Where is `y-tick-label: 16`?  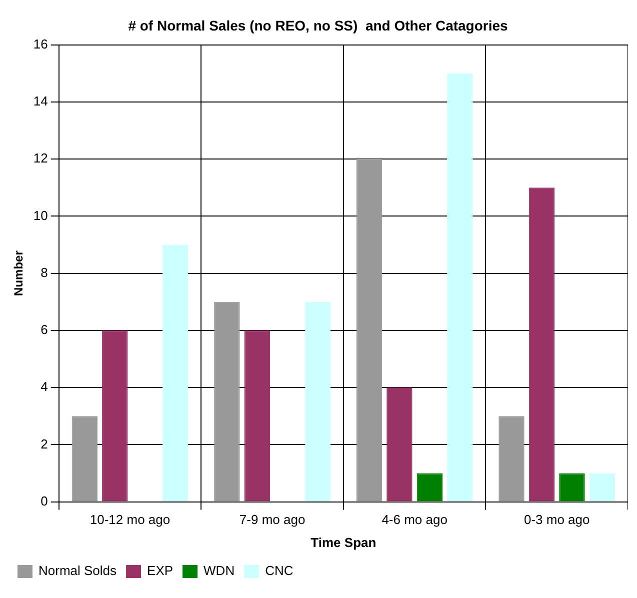
y-tick-label: 16 is located at coordinates (40, 44).